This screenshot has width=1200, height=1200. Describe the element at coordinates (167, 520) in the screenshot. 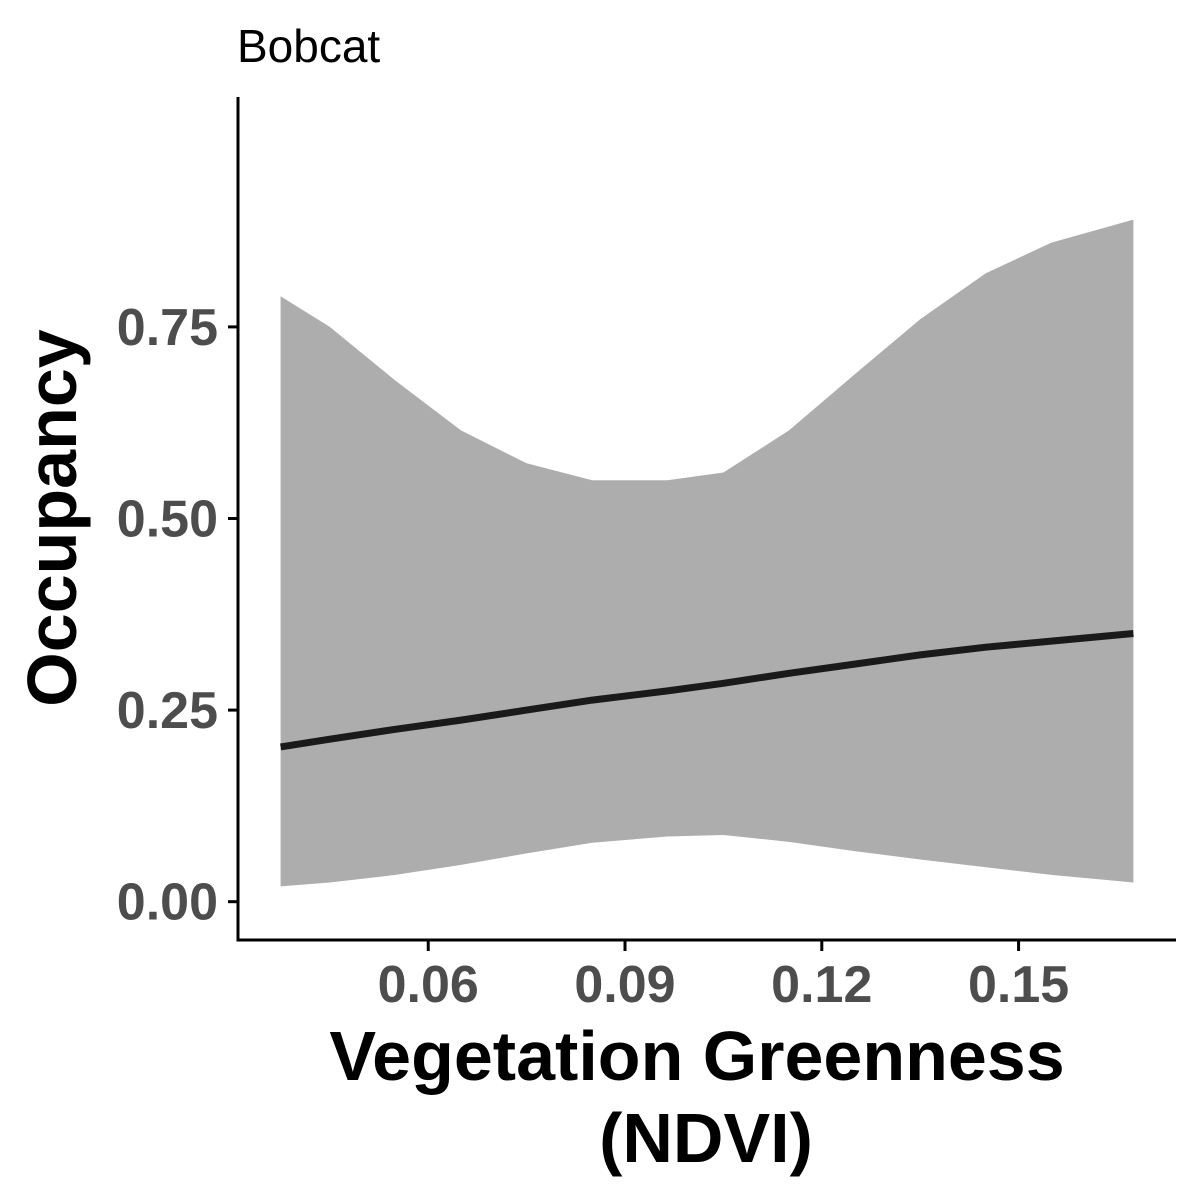

I see `y-tick-label: 0.50` at that location.